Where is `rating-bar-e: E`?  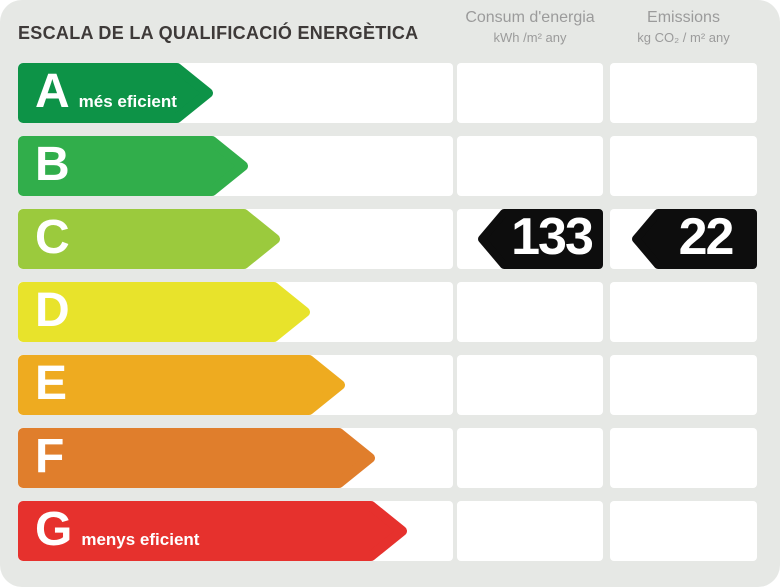 rating-bar-e: E is located at coordinates (181, 385).